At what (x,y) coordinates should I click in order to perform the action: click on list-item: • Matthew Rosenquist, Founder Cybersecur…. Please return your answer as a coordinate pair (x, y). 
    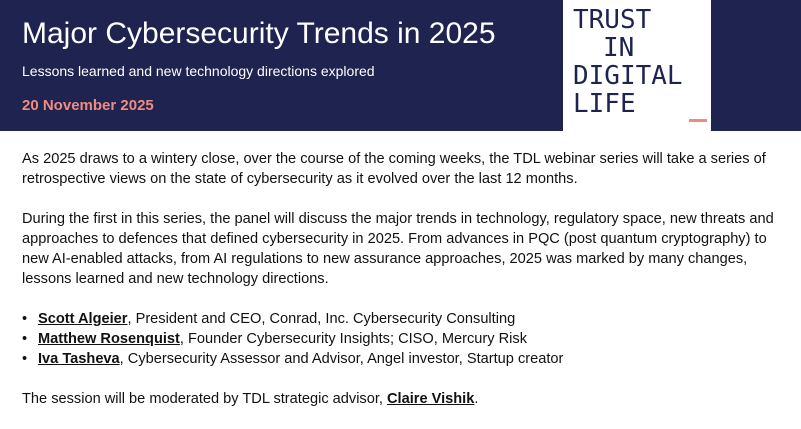
    Looking at the image, I should click on (404, 339).